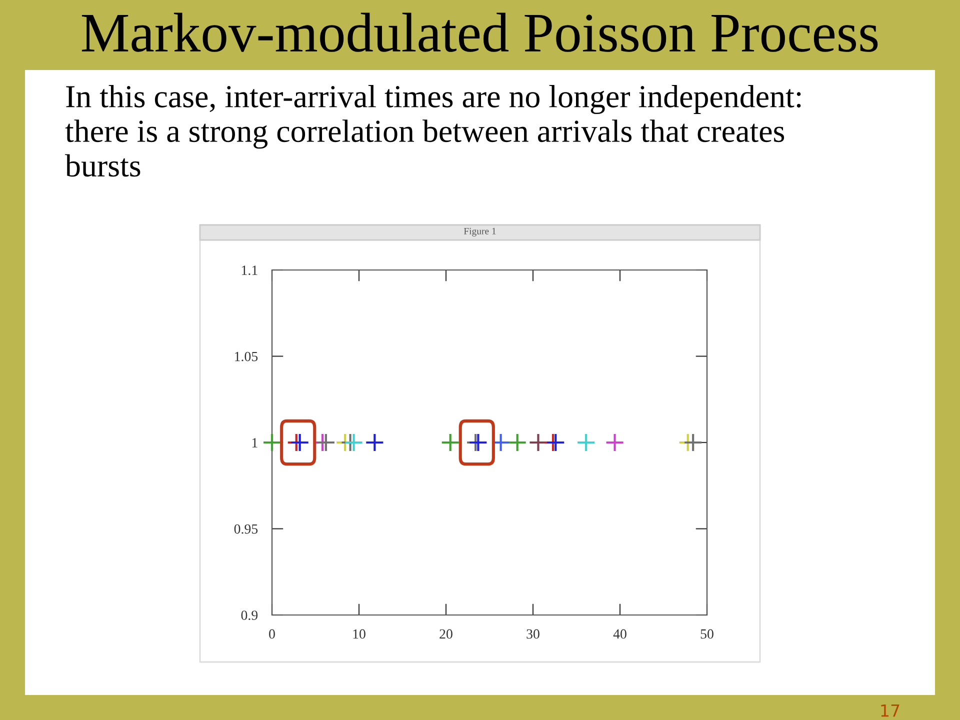  I want to click on x-tick-label: 50, so click(707, 634).